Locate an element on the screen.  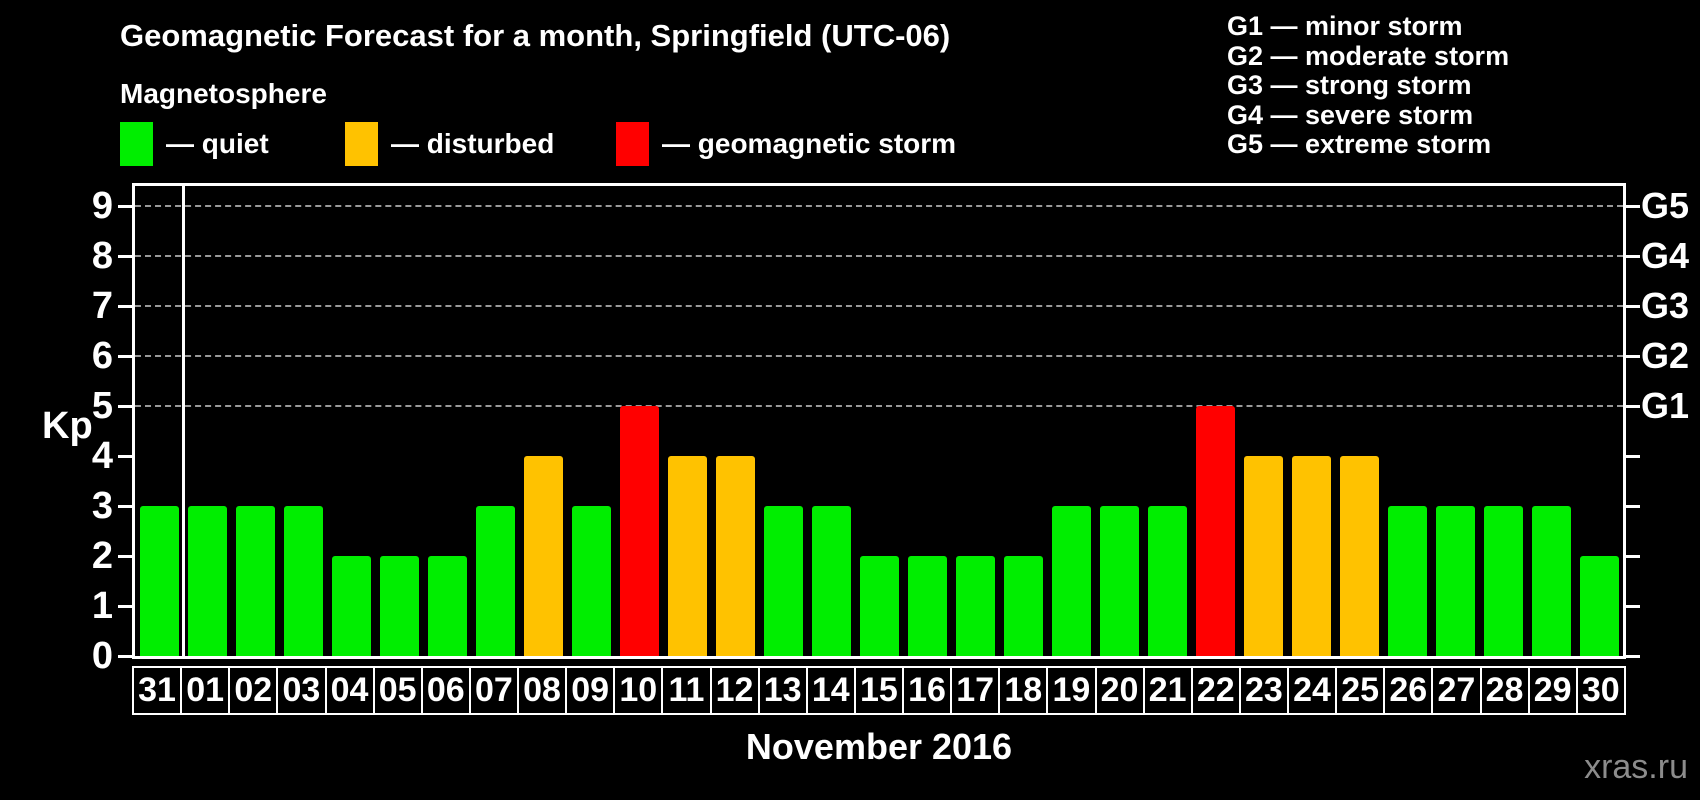
right-tick-kp6 is located at coordinates (1633, 356).